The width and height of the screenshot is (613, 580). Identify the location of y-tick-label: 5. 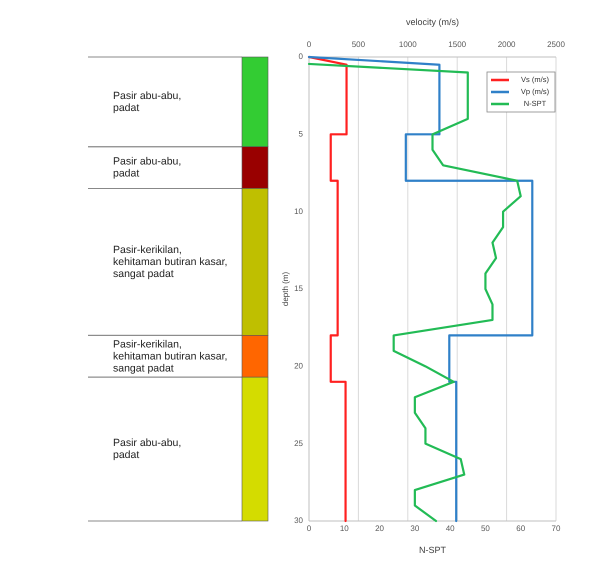
(301, 133).